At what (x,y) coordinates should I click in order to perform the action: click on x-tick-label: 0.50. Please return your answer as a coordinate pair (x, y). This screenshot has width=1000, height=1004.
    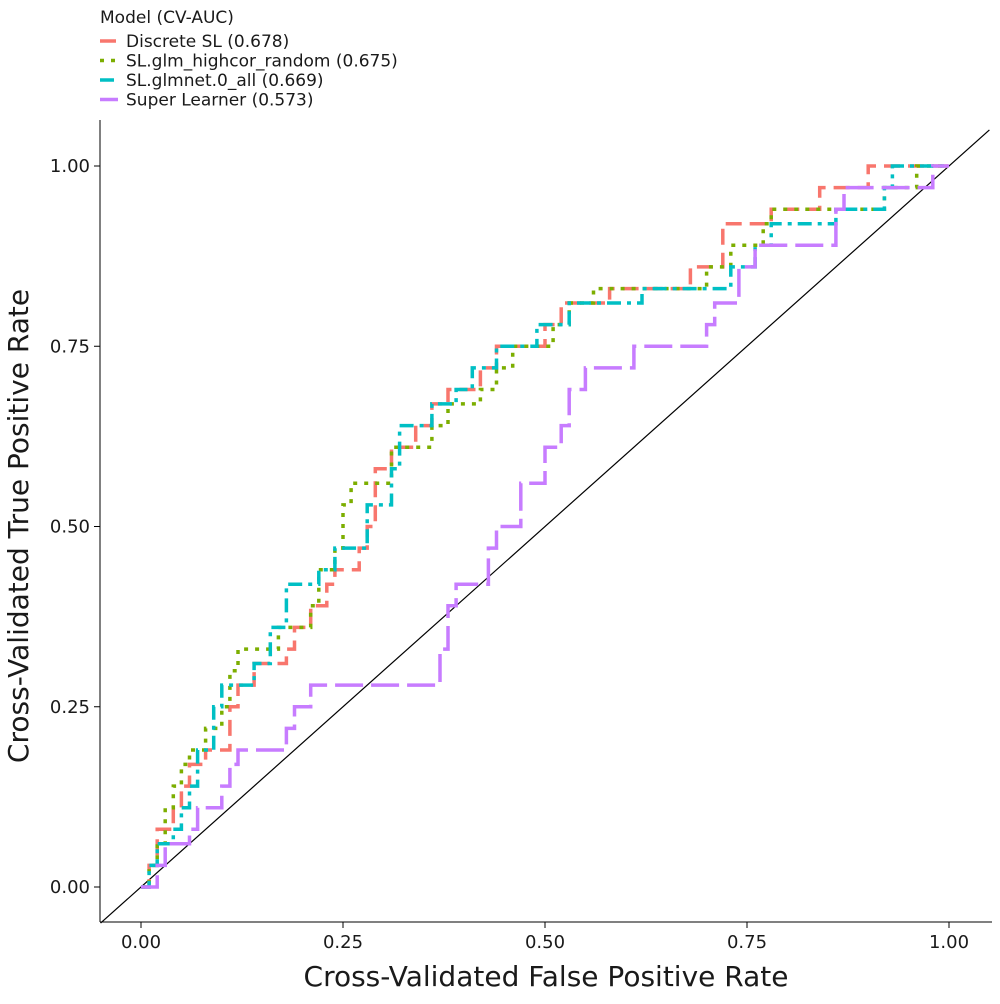
    Looking at the image, I should click on (545, 942).